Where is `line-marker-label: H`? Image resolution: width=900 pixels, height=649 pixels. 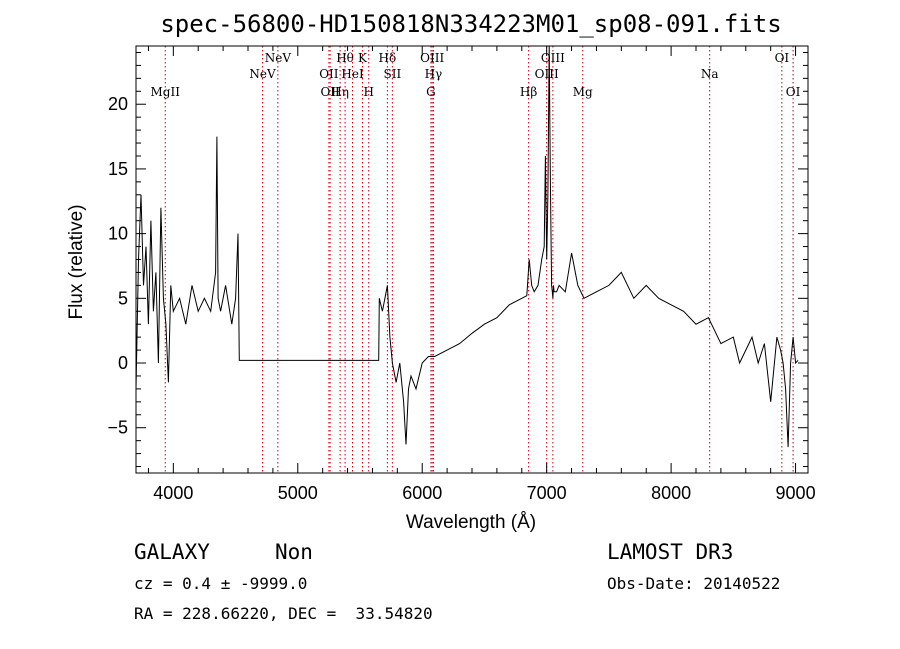 line-marker-label: H is located at coordinates (368, 92).